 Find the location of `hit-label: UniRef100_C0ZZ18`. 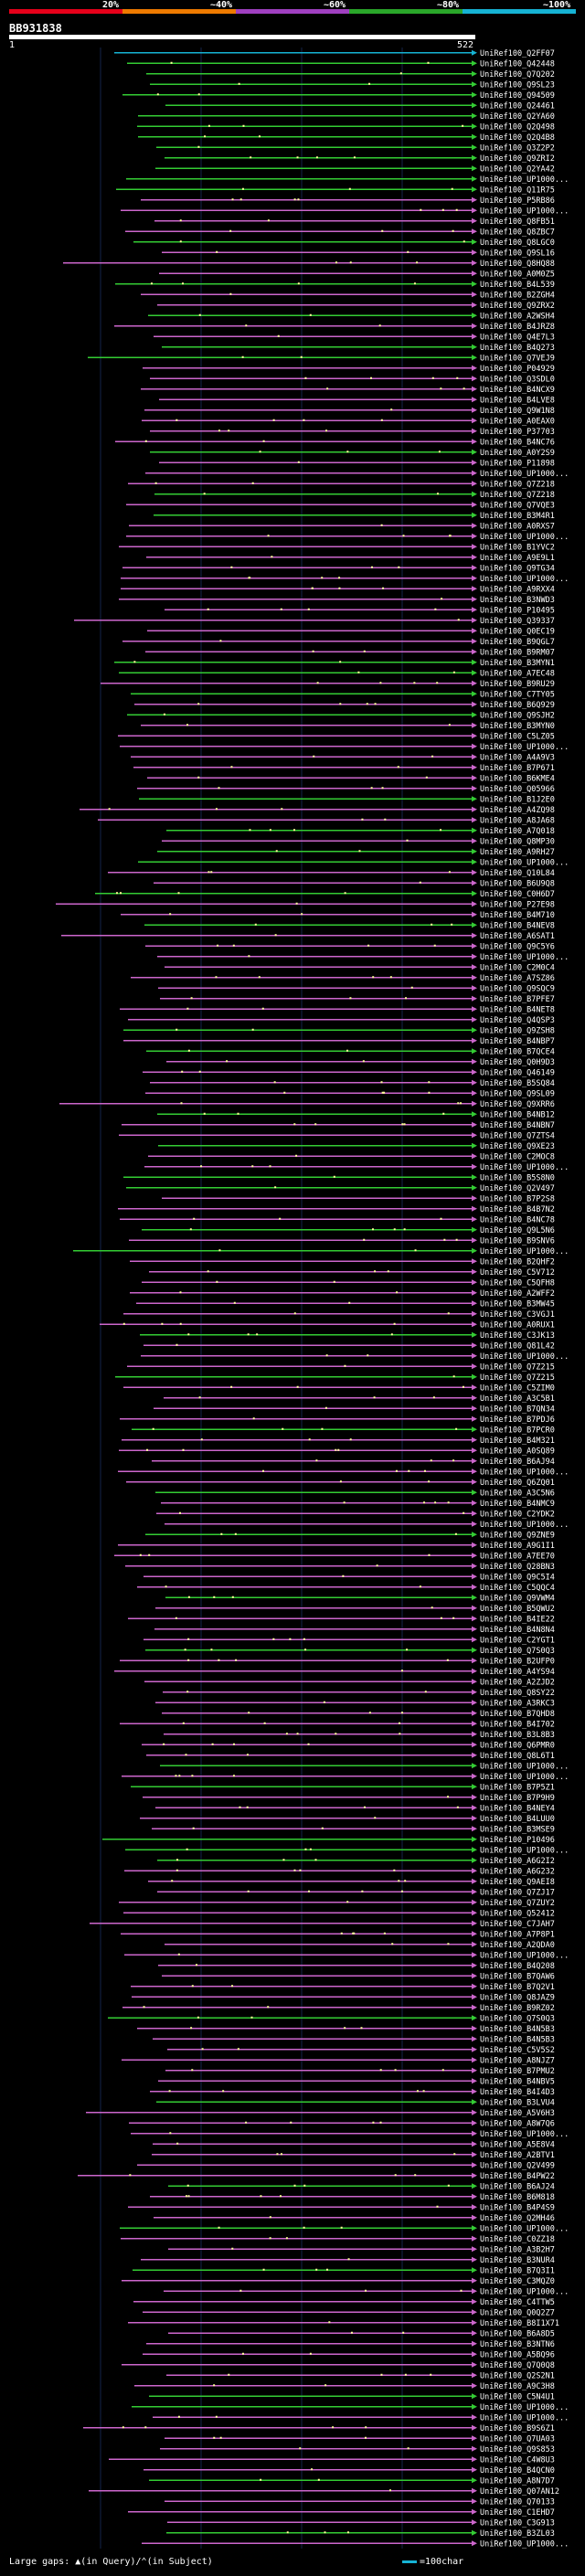

hit-label: UniRef100_C0ZZ18 is located at coordinates (517, 2239).